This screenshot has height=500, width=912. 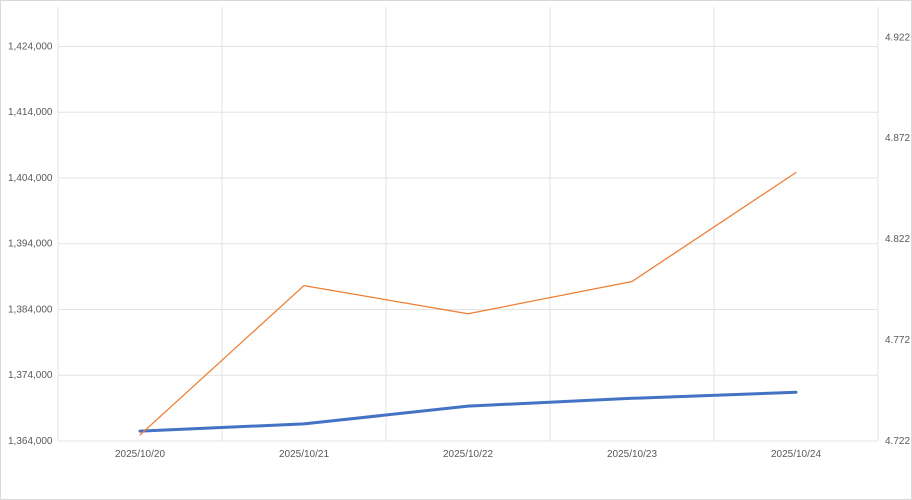 I want to click on x-tick-label: 2025/10/22, so click(x=468, y=454).